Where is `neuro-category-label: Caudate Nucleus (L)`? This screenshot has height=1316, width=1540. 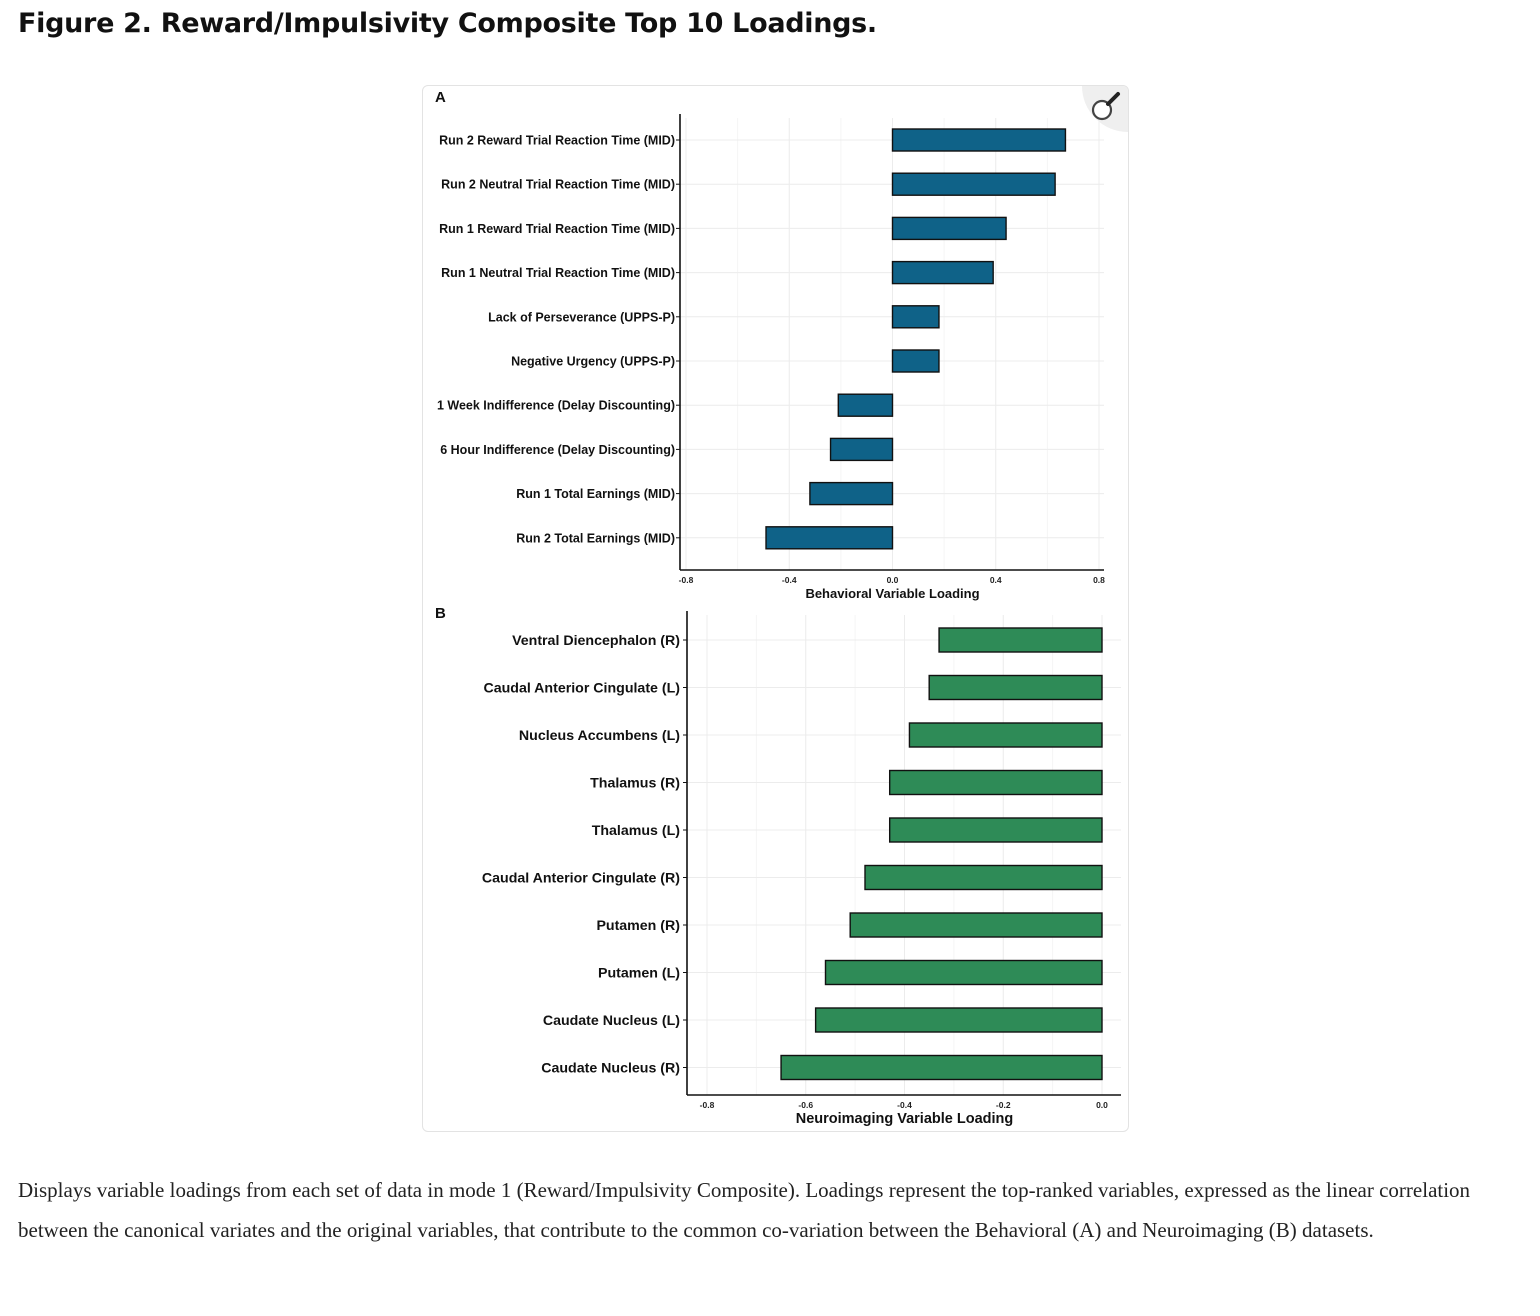 neuro-category-label: Caudate Nucleus (L) is located at coordinates (611, 1021).